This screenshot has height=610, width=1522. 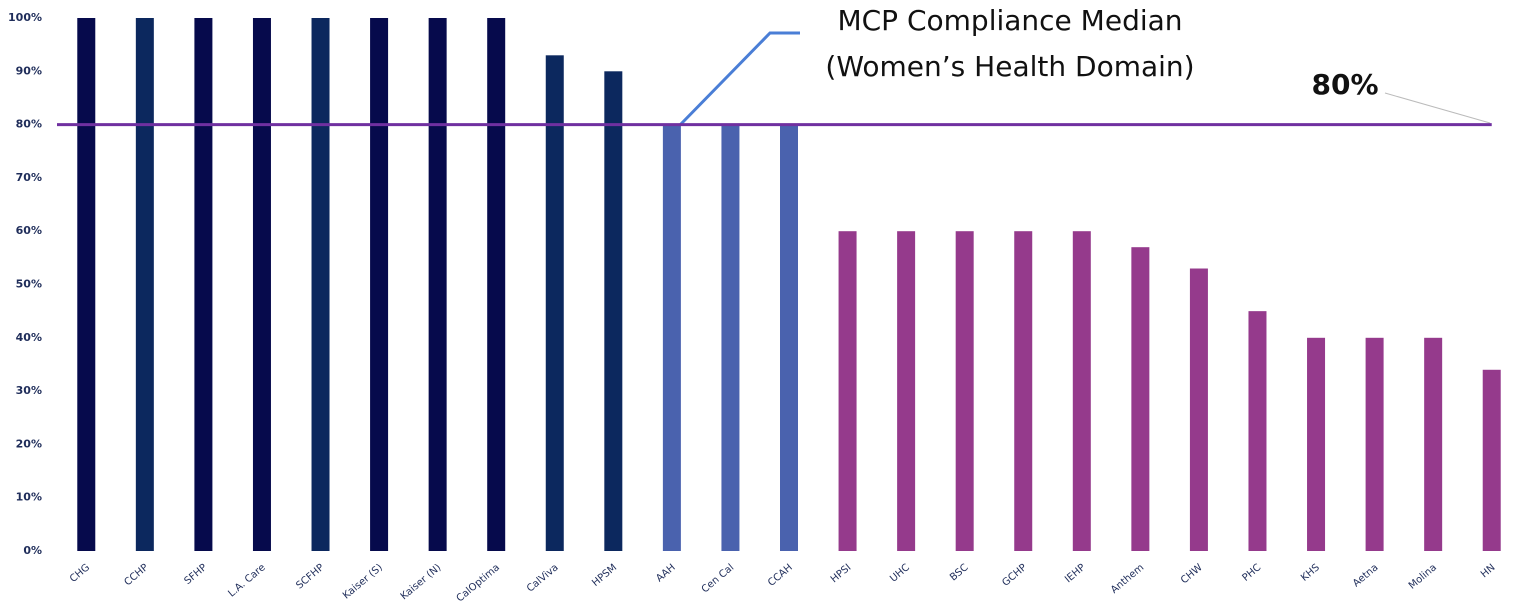 I want to click on x-tick-label: KHS, so click(x=1310, y=573).